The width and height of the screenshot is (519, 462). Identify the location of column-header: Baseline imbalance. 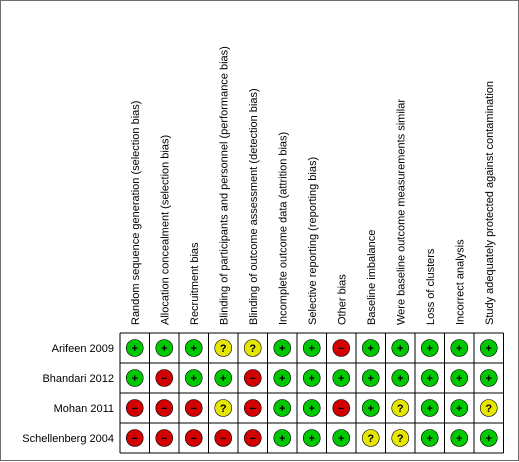
(372, 277).